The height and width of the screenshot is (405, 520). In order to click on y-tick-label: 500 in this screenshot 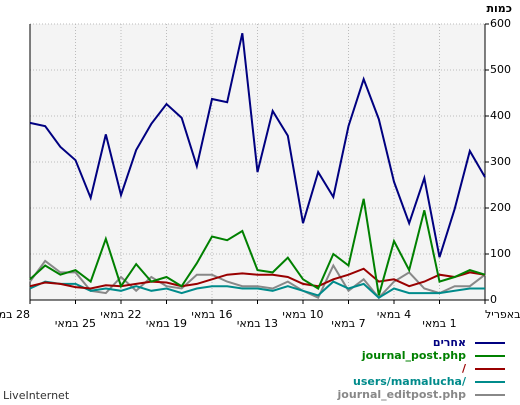, I will do `click(500, 69)`.